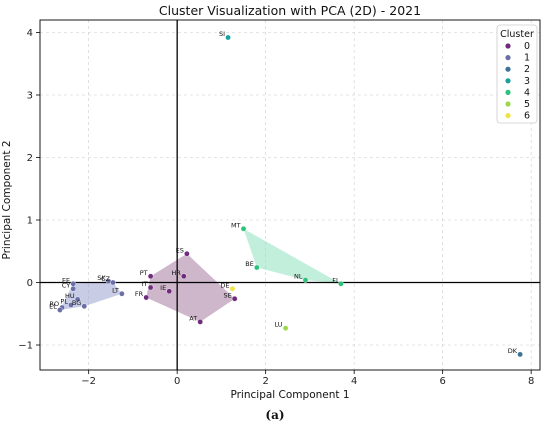 The image size is (550, 427). I want to click on point-label-dk: DK, so click(513, 351).